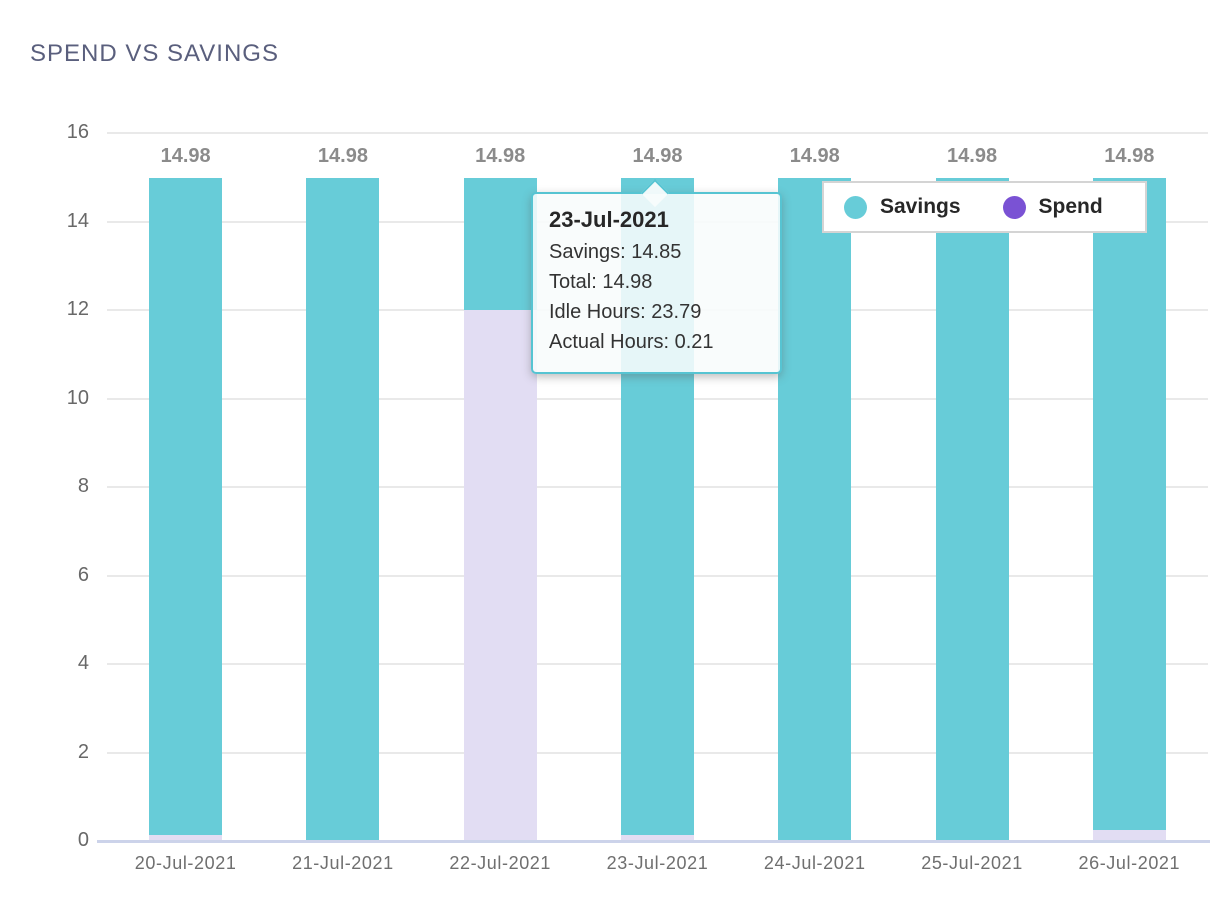 This screenshot has height=908, width=1220. Describe the element at coordinates (77, 397) in the screenshot. I see `y-axis-tick-label: 10` at that location.